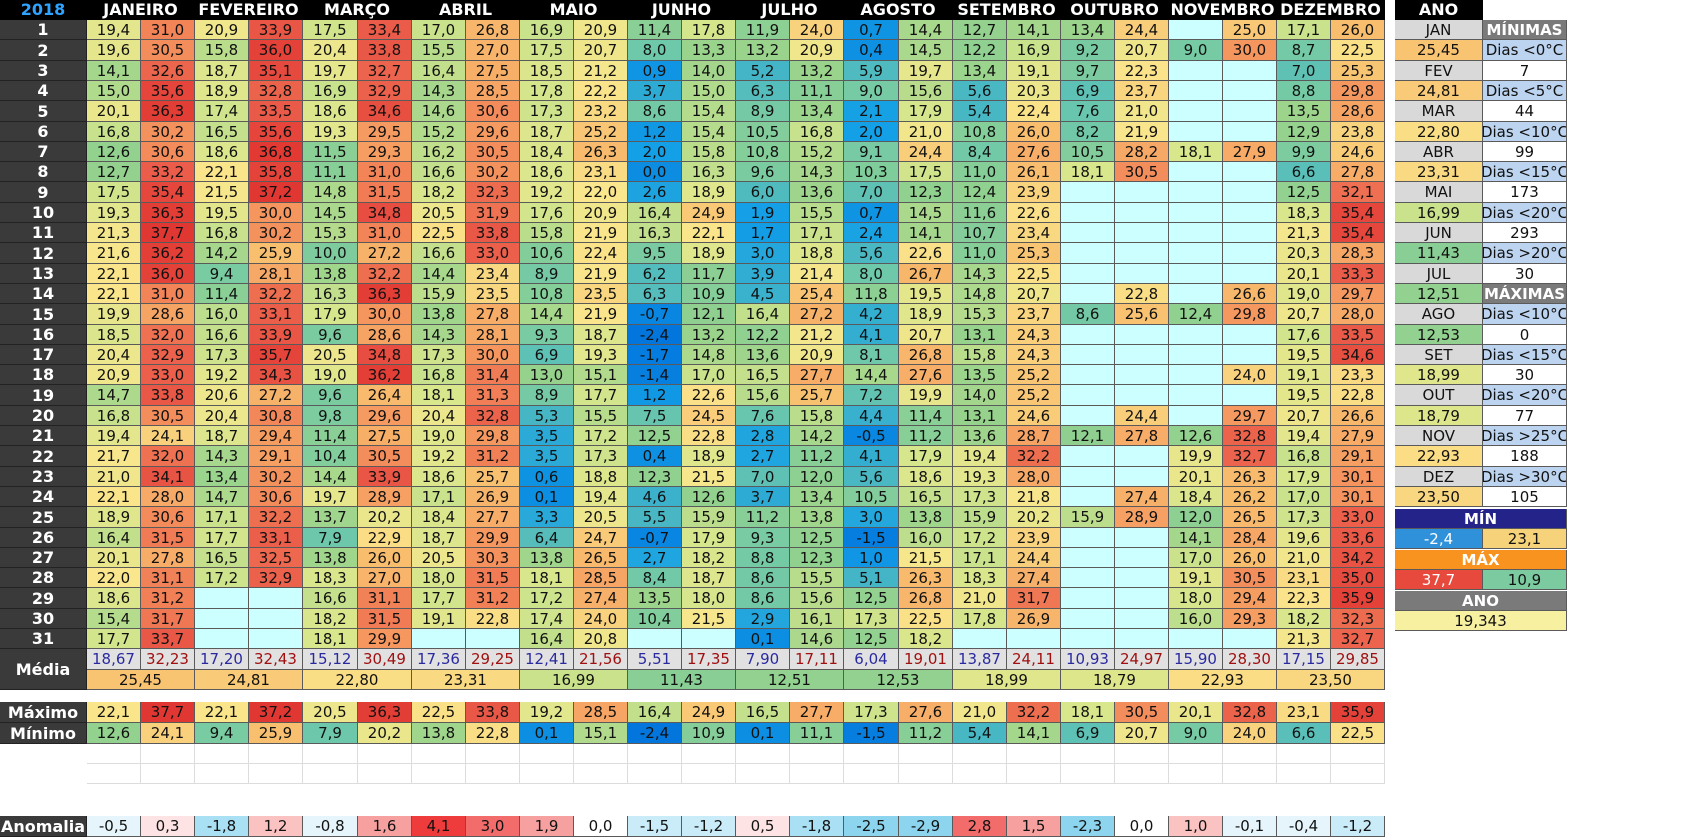  What do you see at coordinates (574, 10) in the screenshot?
I see `month-header-5: MAIO` at bounding box center [574, 10].